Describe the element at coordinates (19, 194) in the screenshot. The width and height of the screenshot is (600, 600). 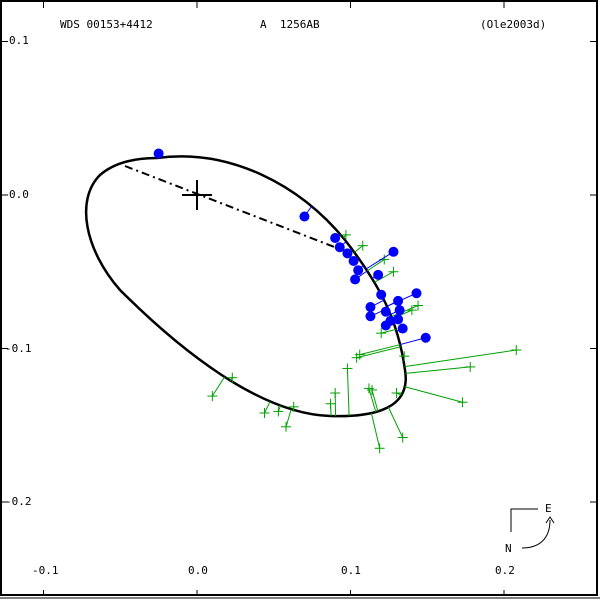
I see `y-tick-label: 0.0` at that location.